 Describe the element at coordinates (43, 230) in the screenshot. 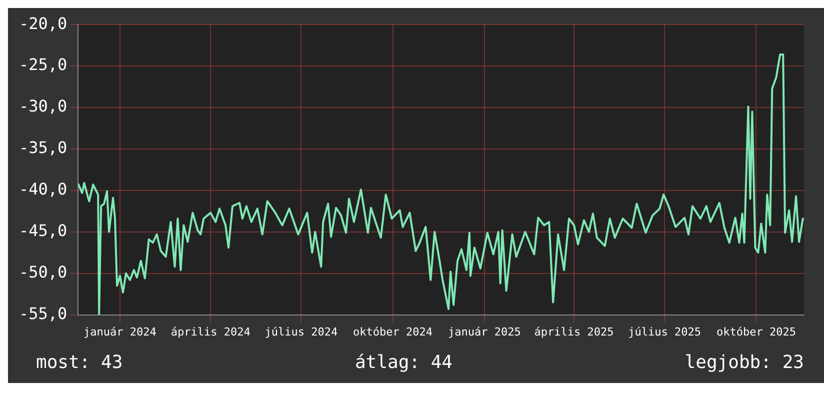

I see `y-tick-label: -45,0` at that location.